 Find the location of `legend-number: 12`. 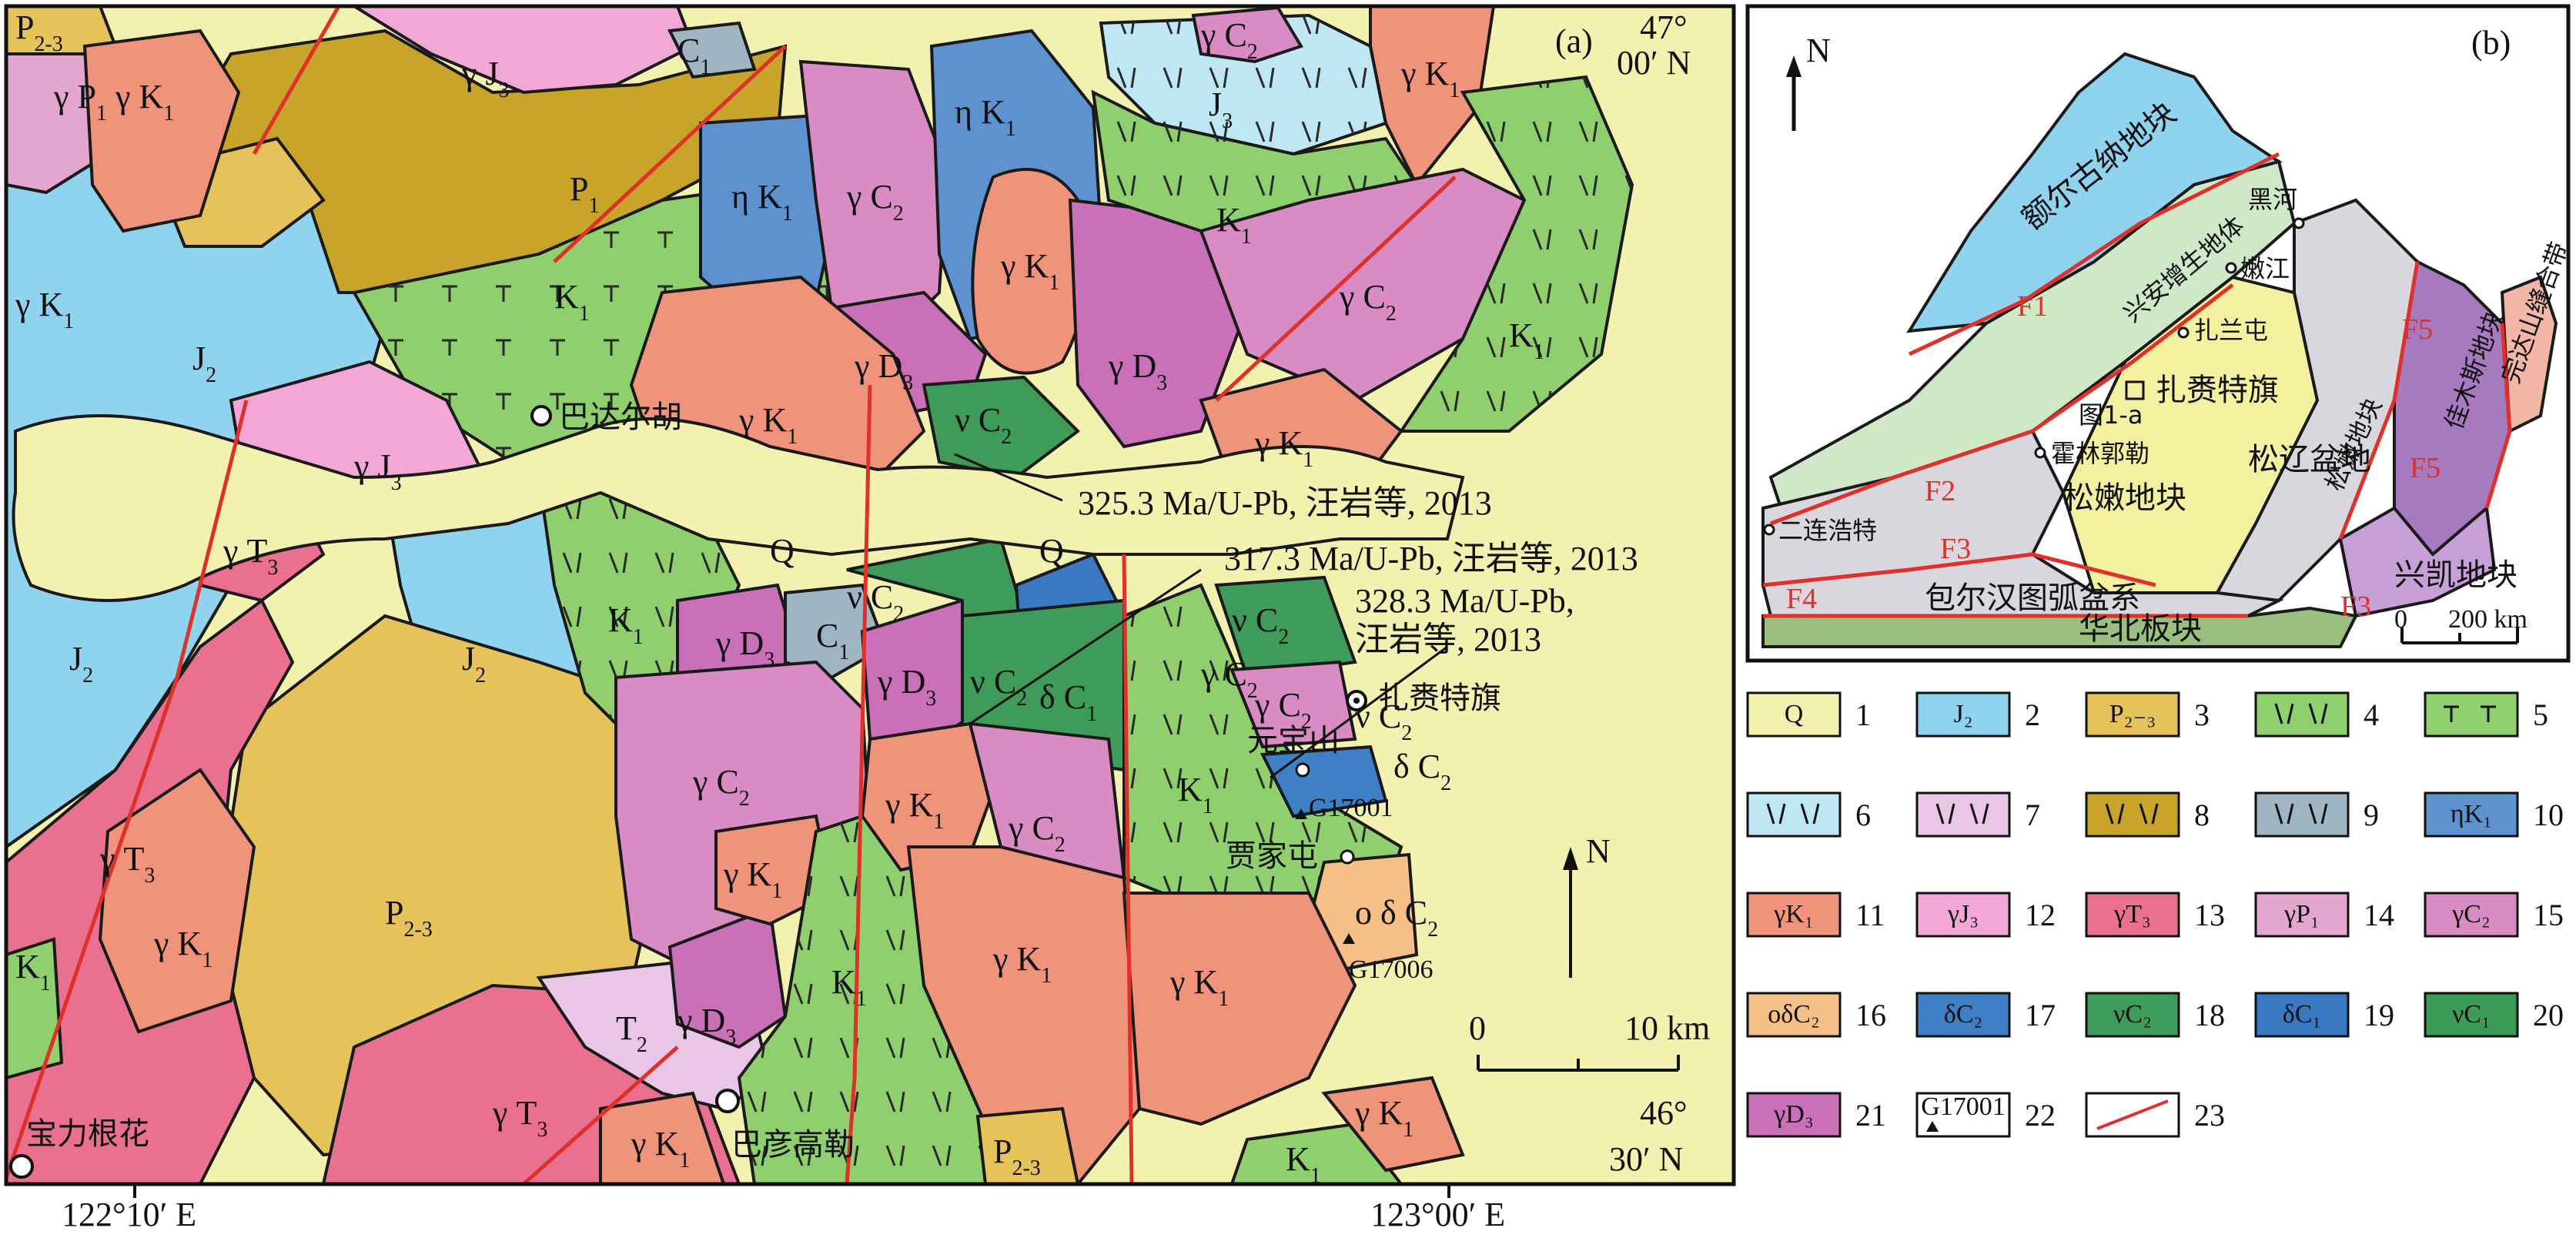

legend-number: 12 is located at coordinates (2041, 915).